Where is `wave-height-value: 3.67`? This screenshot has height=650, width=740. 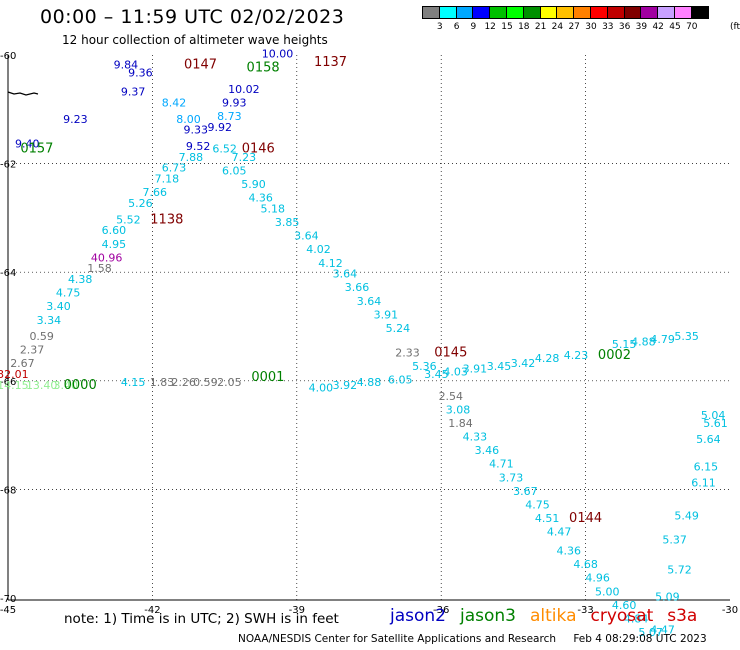 wave-height-value: 3.67 is located at coordinates (525, 491).